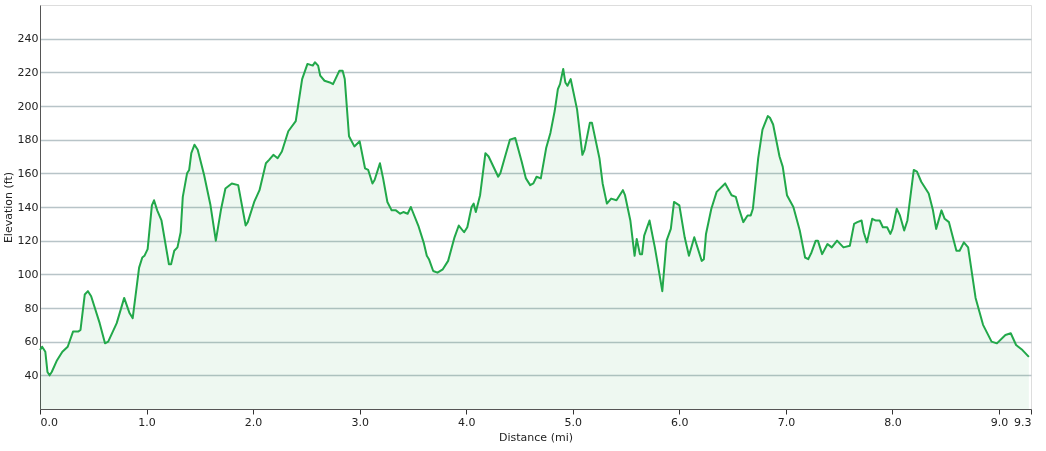  What do you see at coordinates (49, 422) in the screenshot?
I see `x-tick-label: 0.0` at bounding box center [49, 422].